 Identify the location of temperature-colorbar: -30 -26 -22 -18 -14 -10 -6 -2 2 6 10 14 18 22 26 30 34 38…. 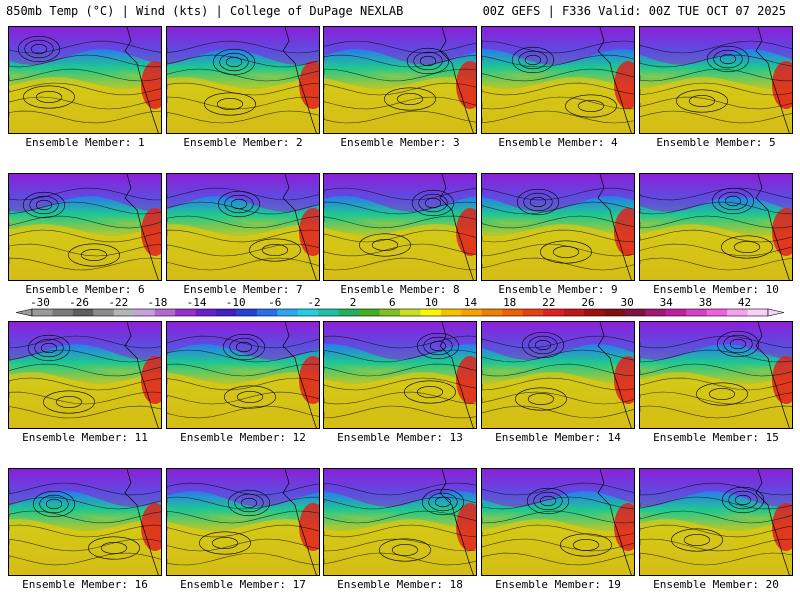
(400, 306).